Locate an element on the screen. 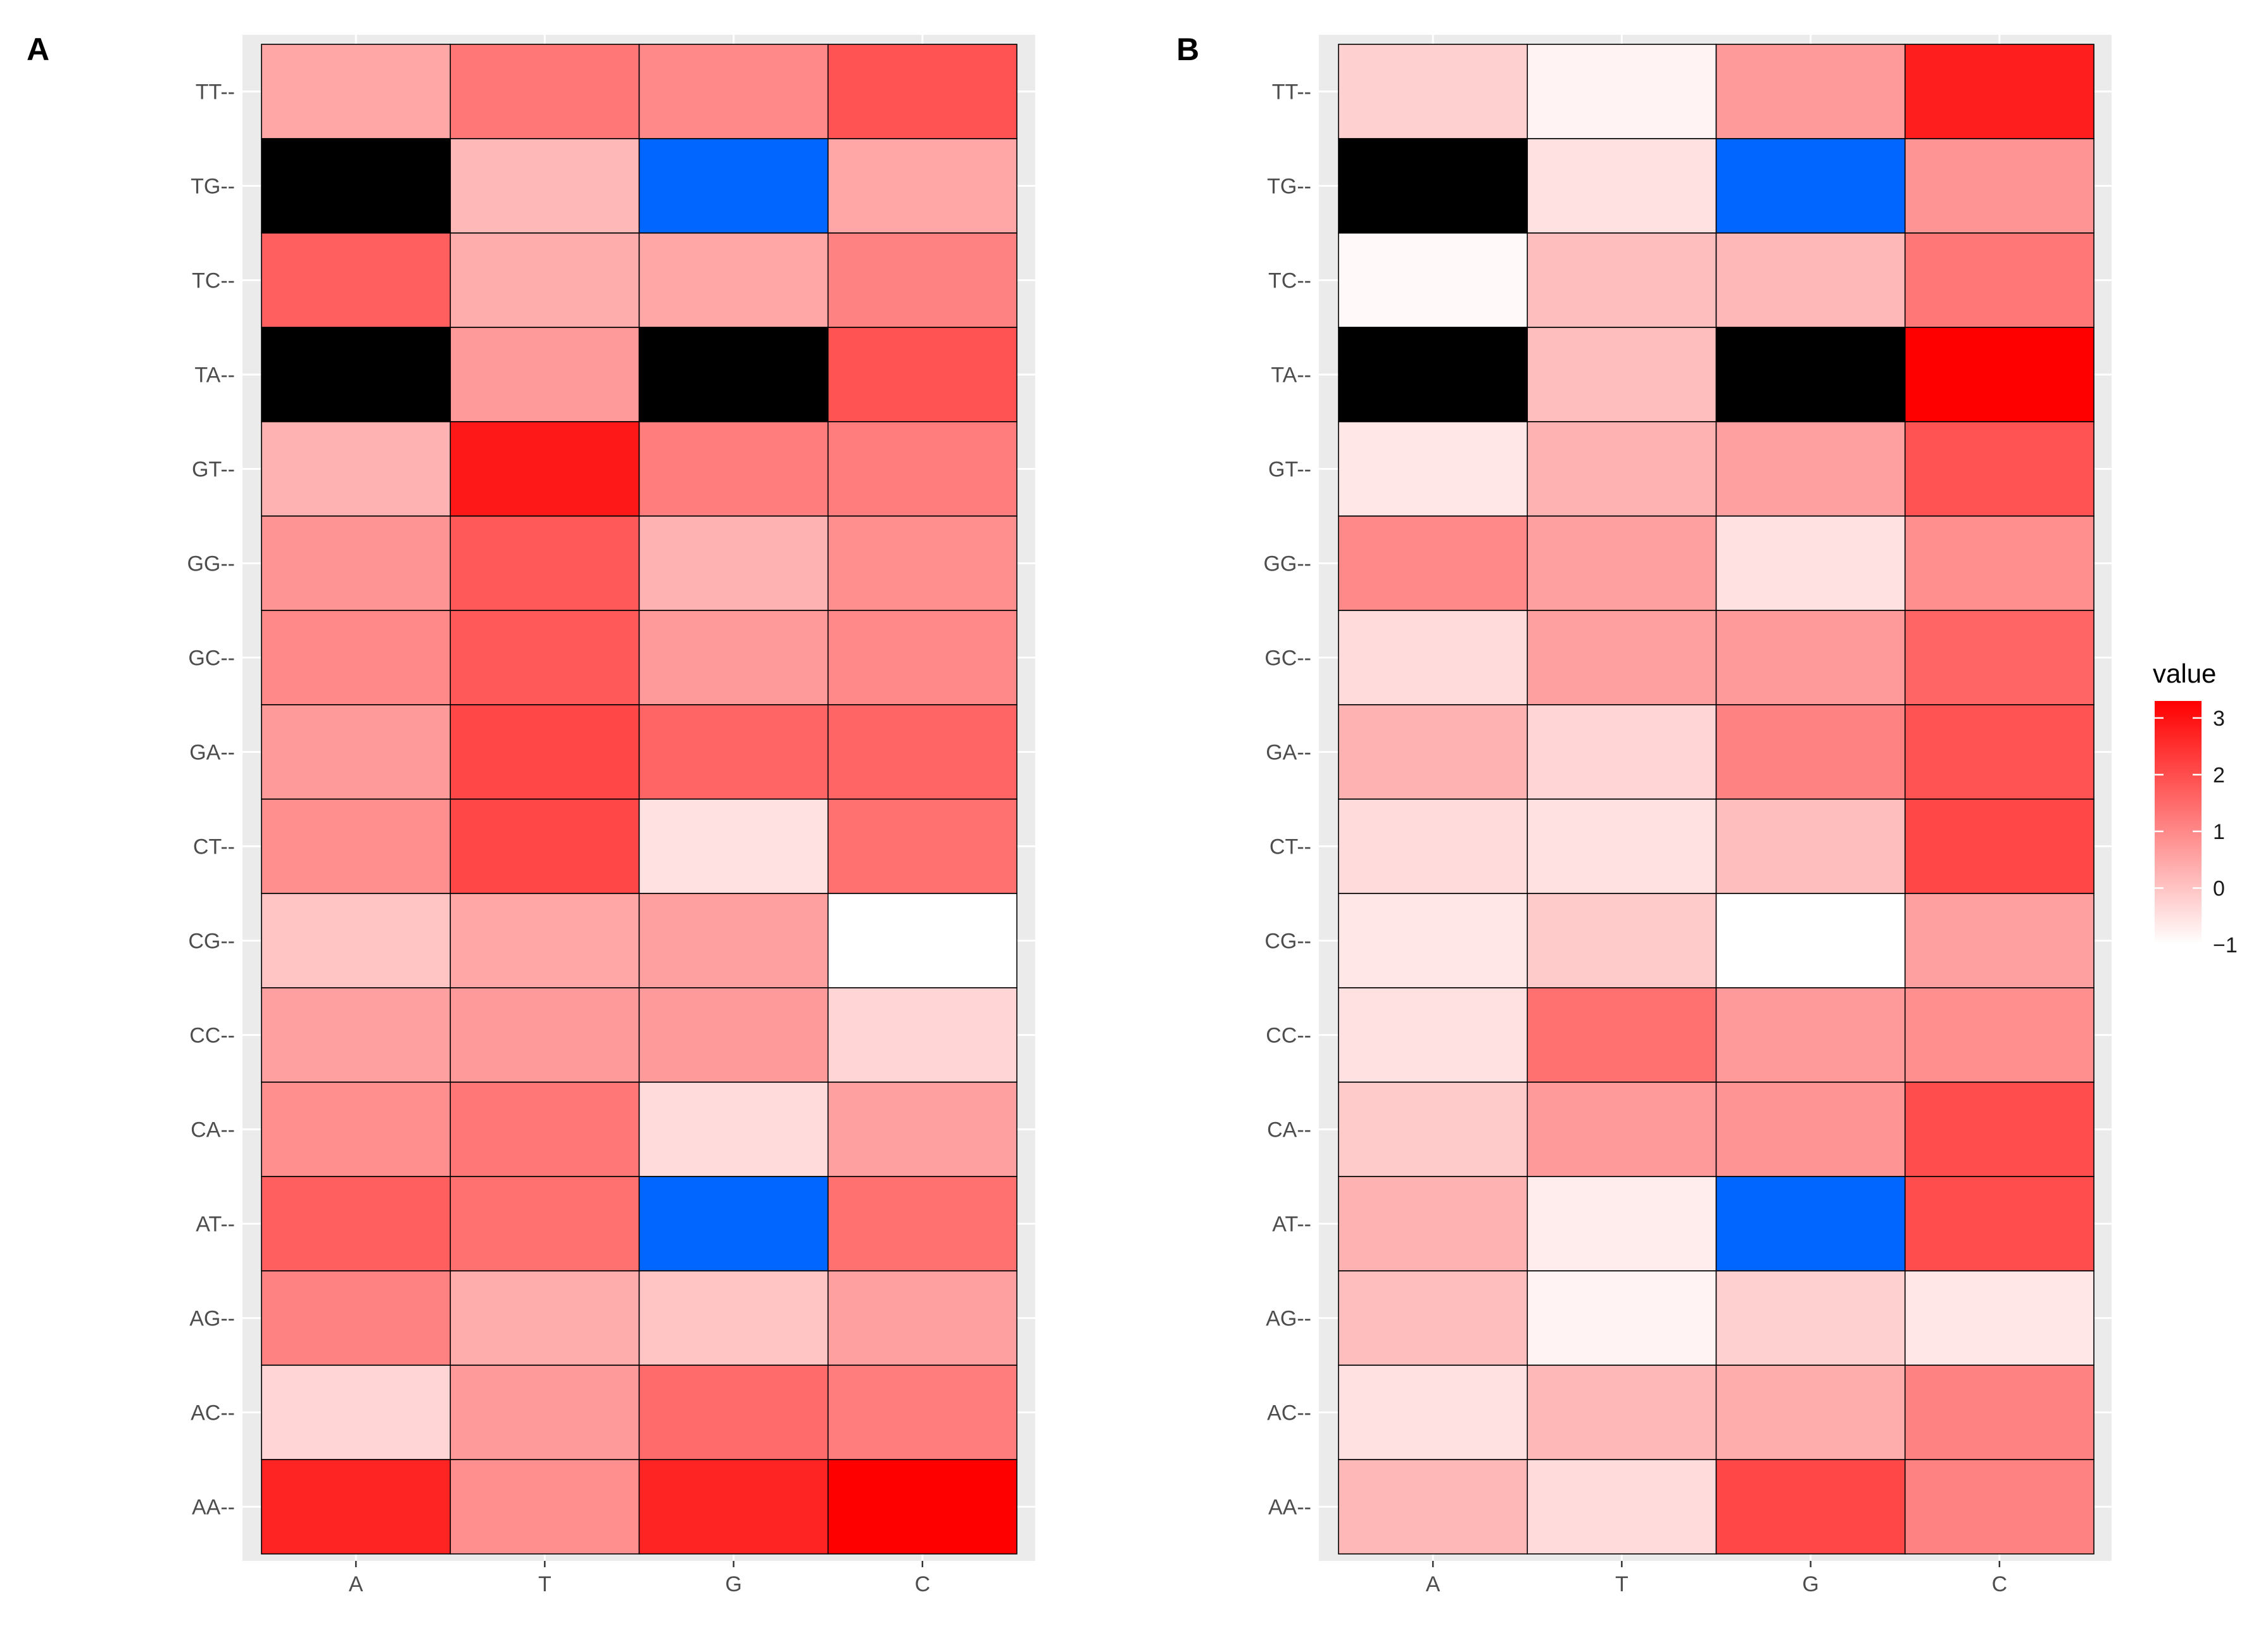 This screenshot has height=1628, width=2268. x-tick-label: T is located at coordinates (544, 1584).